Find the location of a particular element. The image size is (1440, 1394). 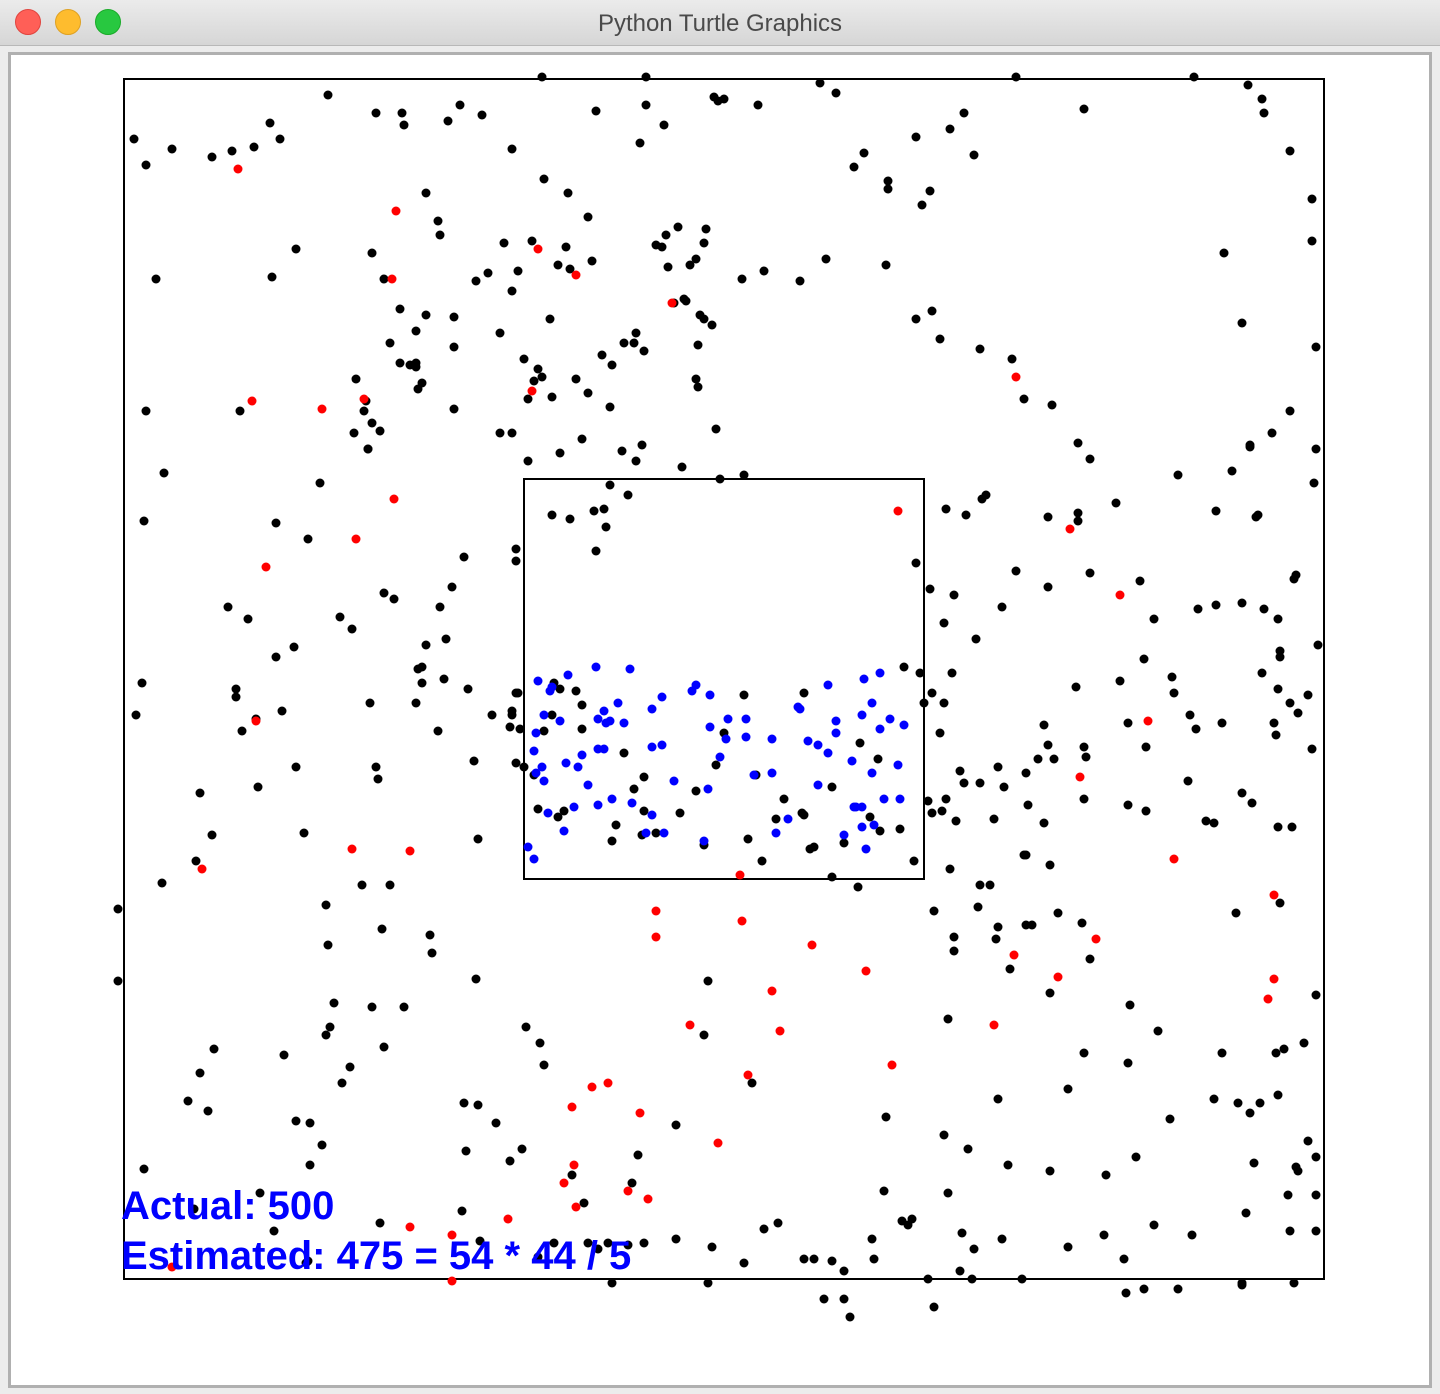

close-button is located at coordinates (28, 22).